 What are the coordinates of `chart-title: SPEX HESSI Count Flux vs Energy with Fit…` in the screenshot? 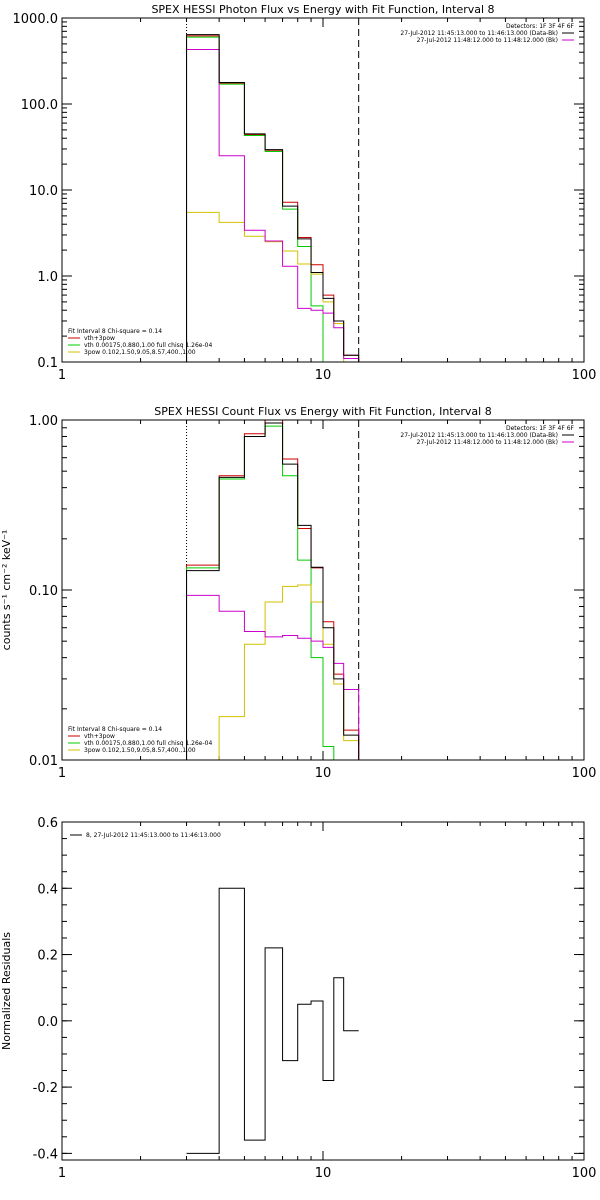 It's located at (322, 411).